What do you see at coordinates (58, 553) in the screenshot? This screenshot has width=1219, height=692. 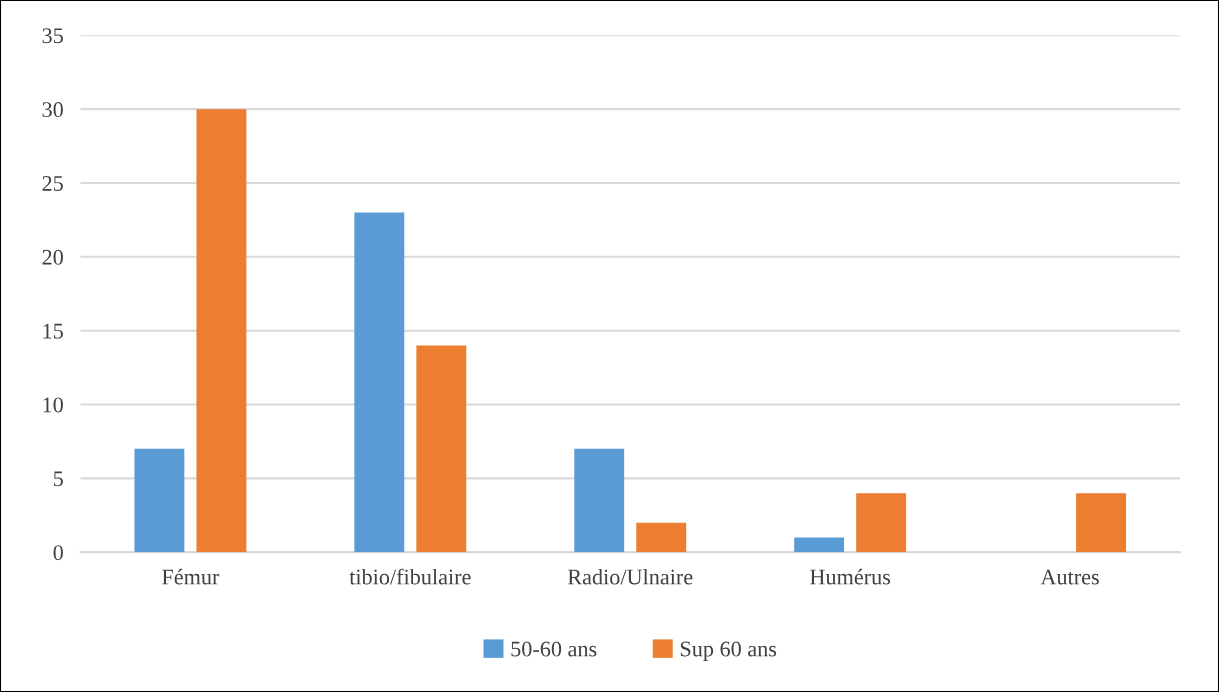 I see `y-tick-label: 0` at bounding box center [58, 553].